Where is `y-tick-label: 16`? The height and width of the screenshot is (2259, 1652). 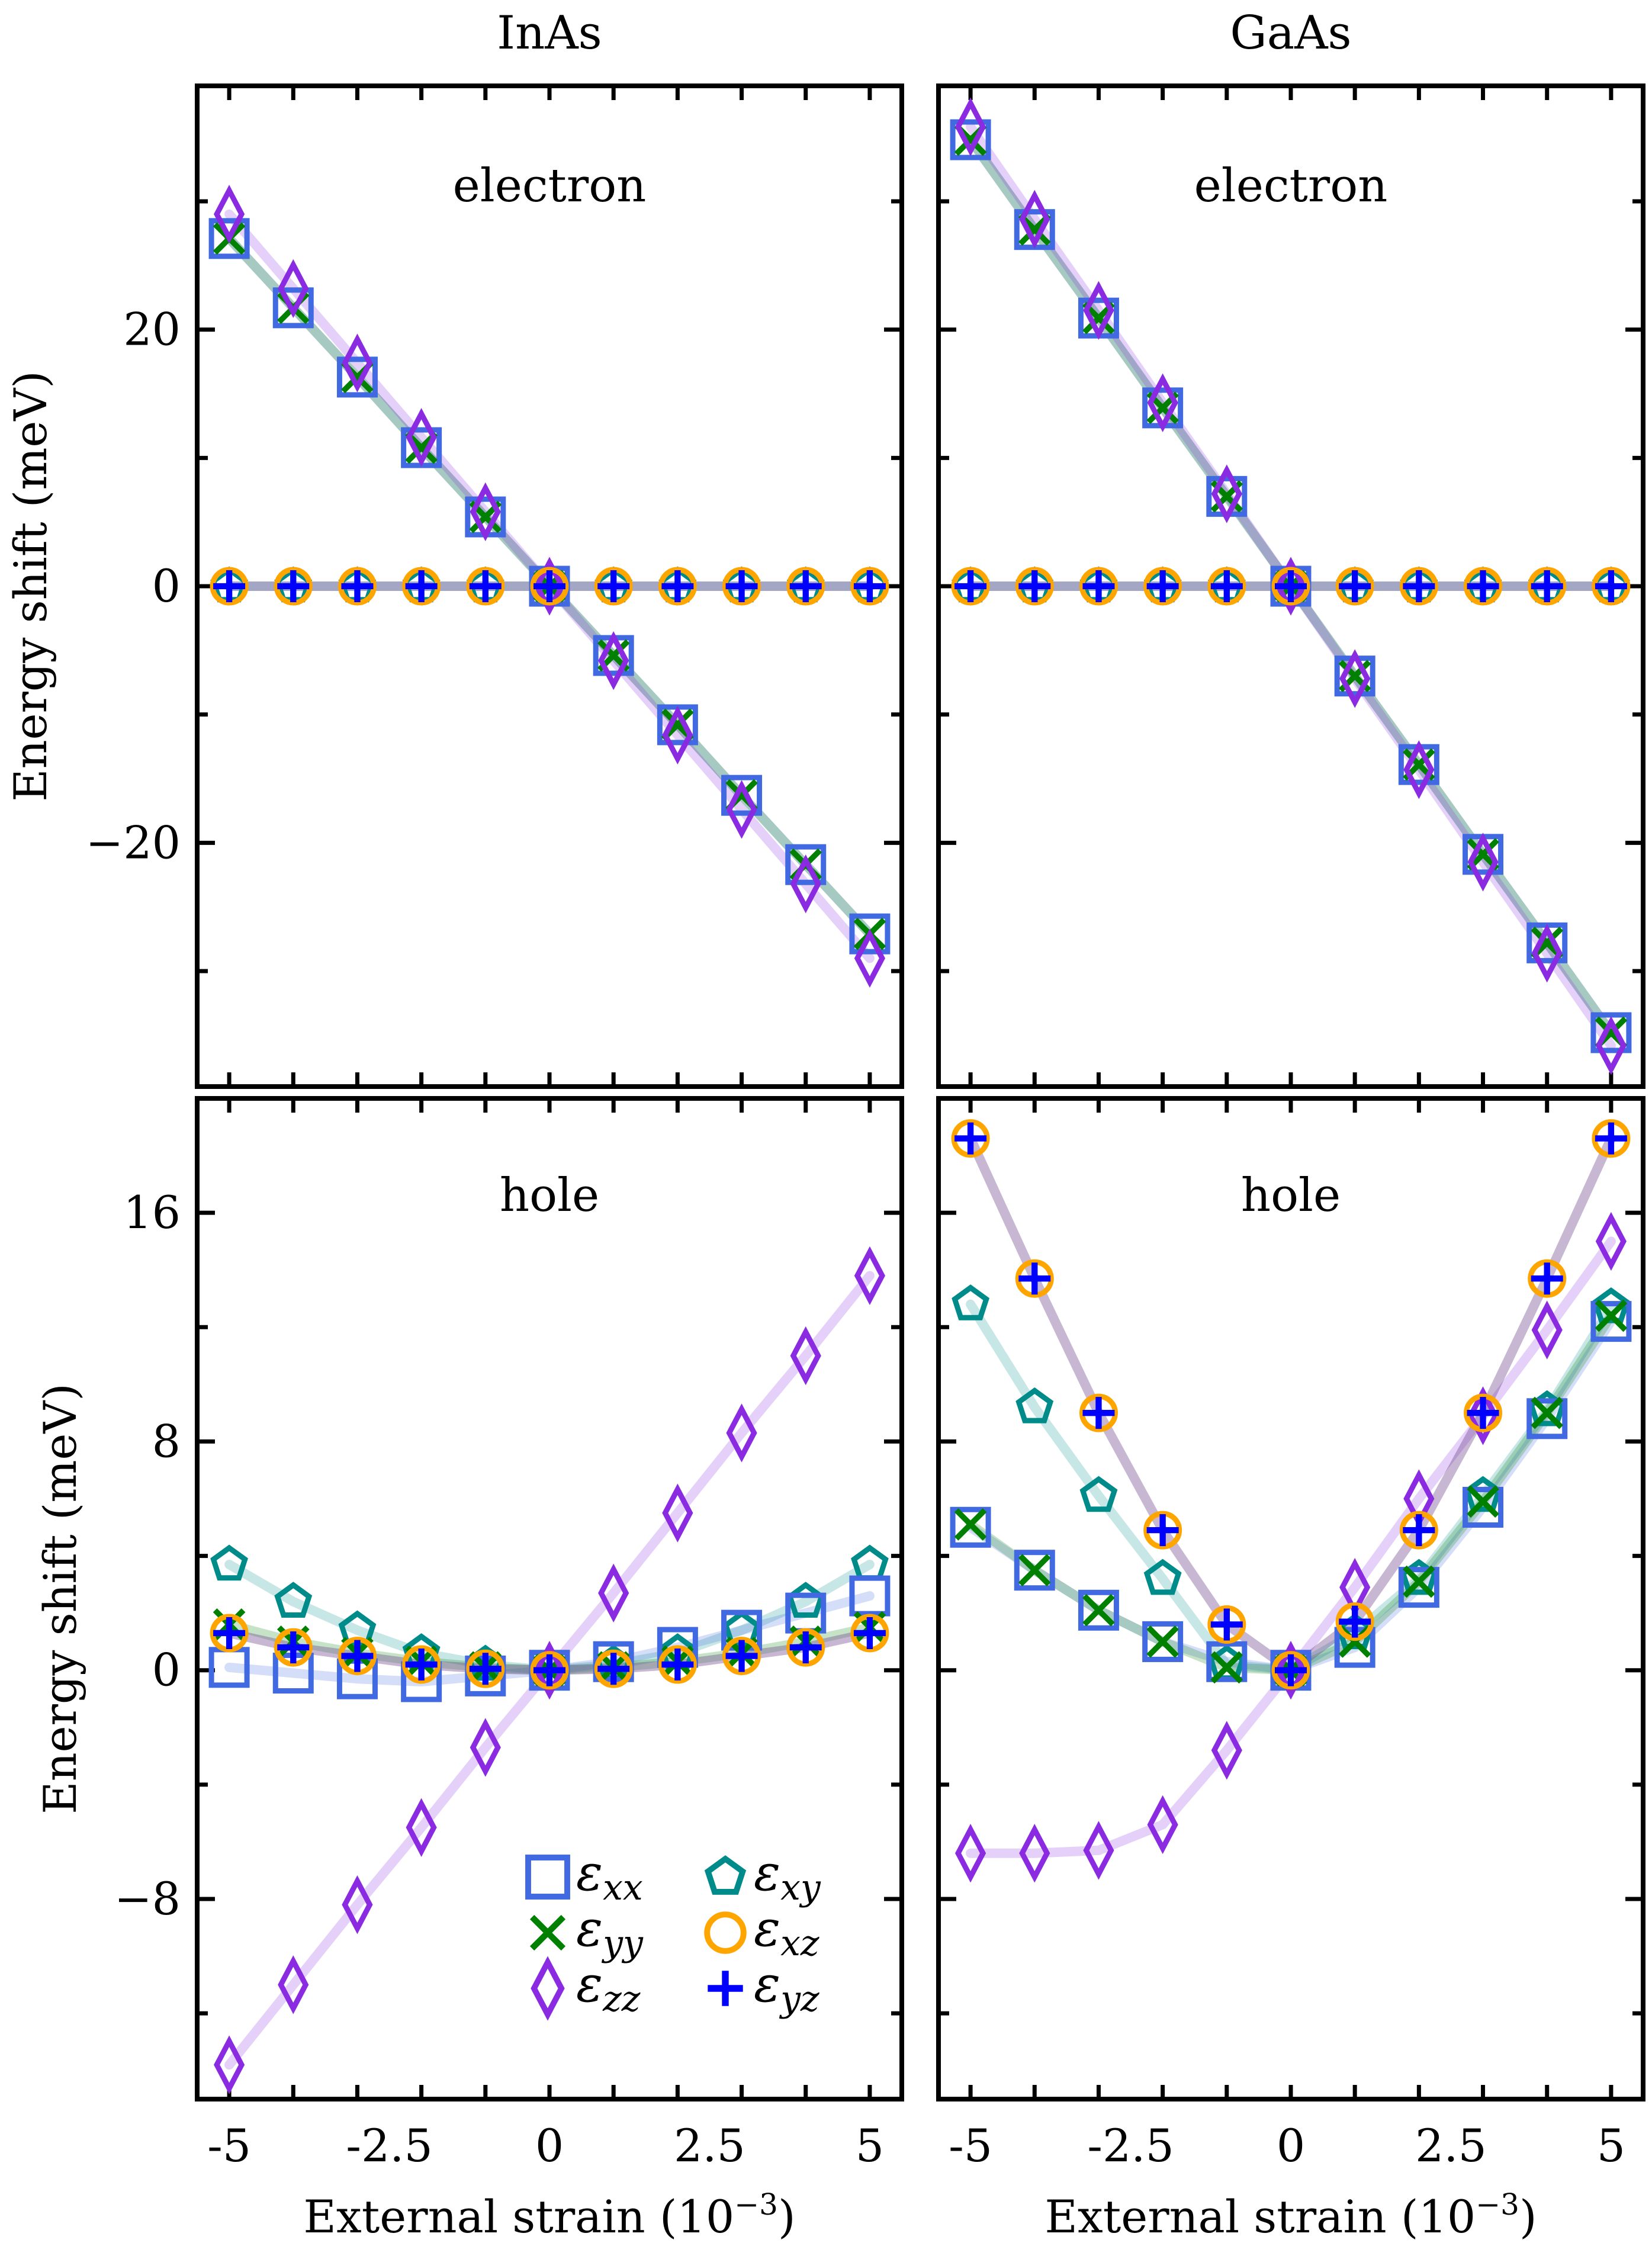
y-tick-label: 16 is located at coordinates (152, 1212).